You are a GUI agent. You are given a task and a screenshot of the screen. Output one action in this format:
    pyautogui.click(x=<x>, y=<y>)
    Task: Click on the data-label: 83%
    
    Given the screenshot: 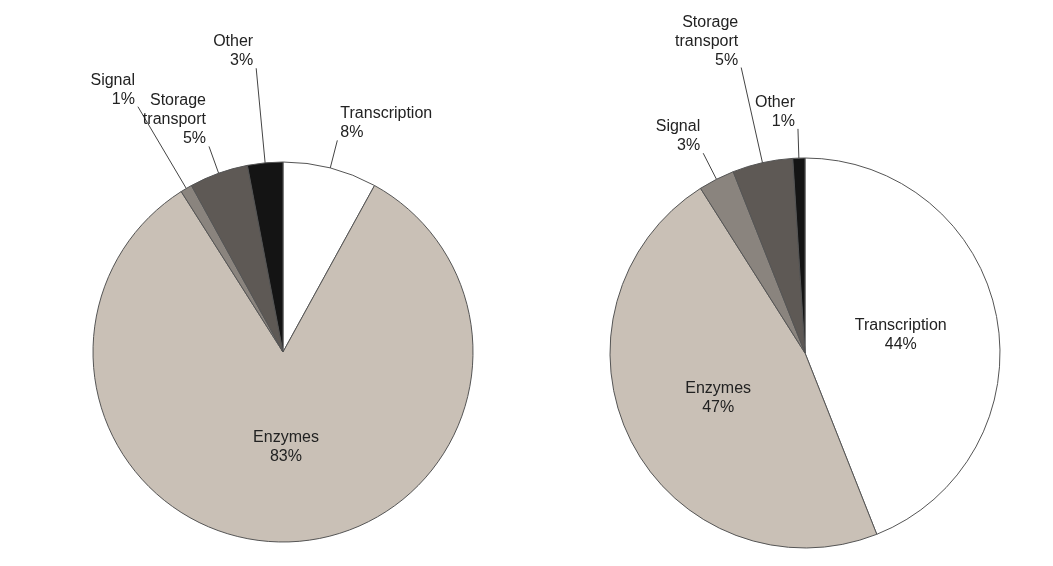 What is the action you would take?
    pyautogui.click(x=285, y=456)
    